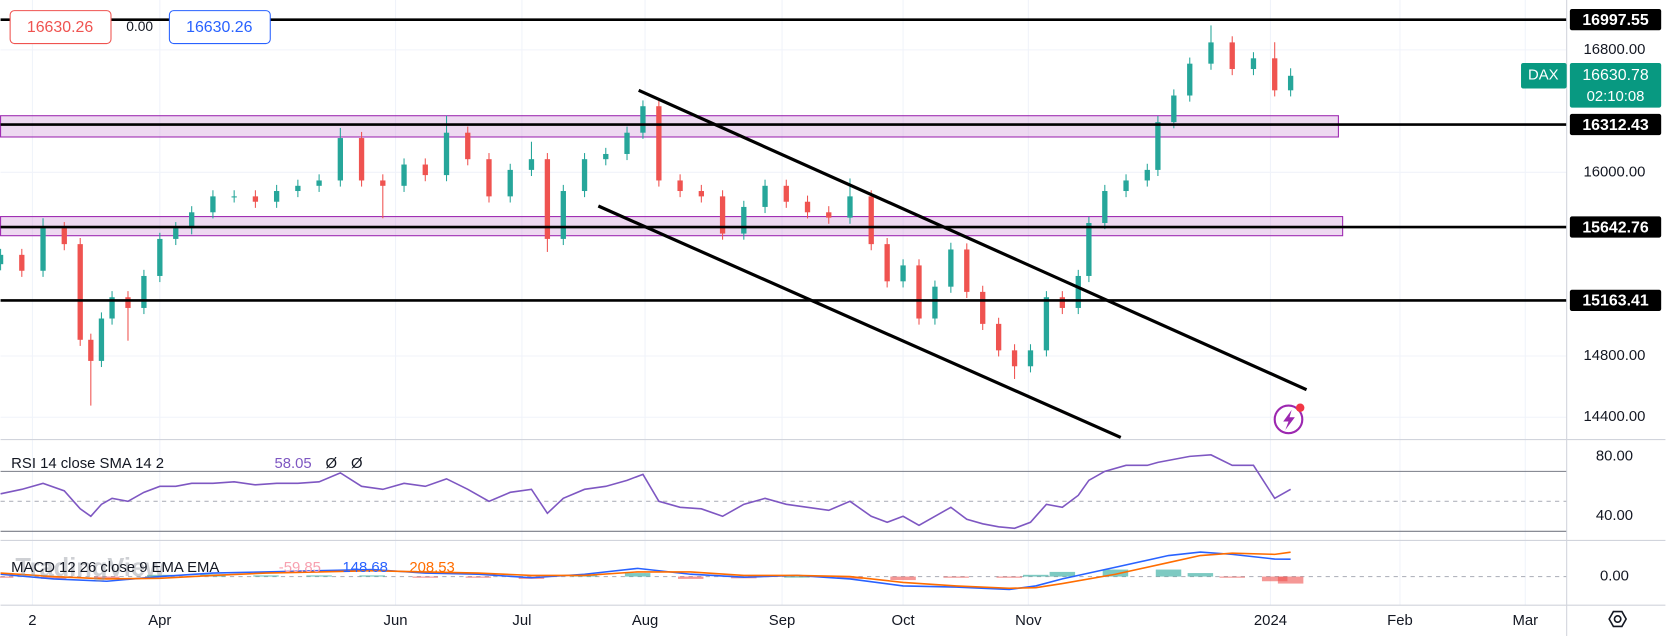 Image resolution: width=1666 pixels, height=636 pixels. I want to click on x-tick-label: 2, so click(32, 621).